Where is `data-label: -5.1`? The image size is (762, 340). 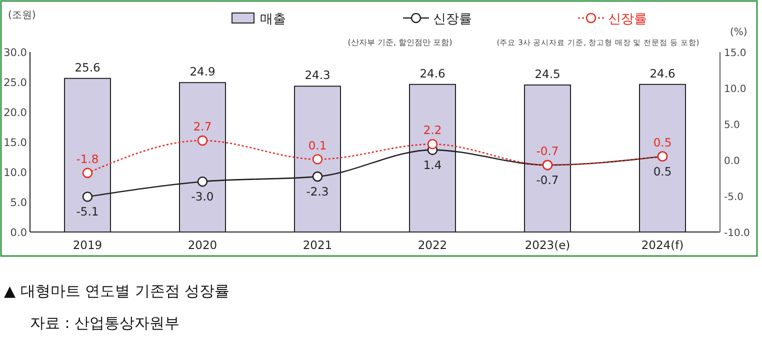 data-label: -5.1 is located at coordinates (87, 211).